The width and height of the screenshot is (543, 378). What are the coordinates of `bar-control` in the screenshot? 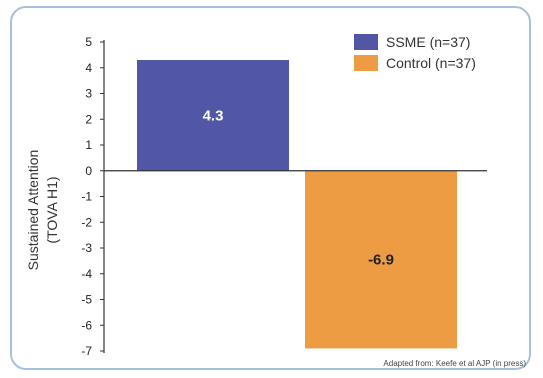 It's located at (381, 259).